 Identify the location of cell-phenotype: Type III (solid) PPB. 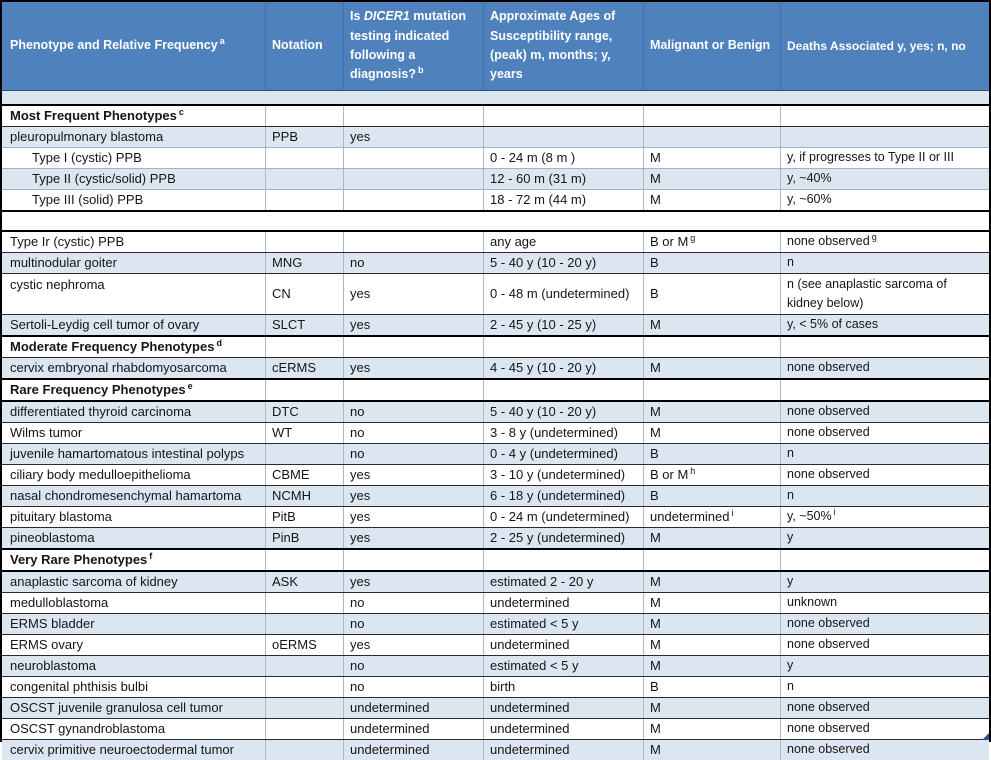
(133, 200).